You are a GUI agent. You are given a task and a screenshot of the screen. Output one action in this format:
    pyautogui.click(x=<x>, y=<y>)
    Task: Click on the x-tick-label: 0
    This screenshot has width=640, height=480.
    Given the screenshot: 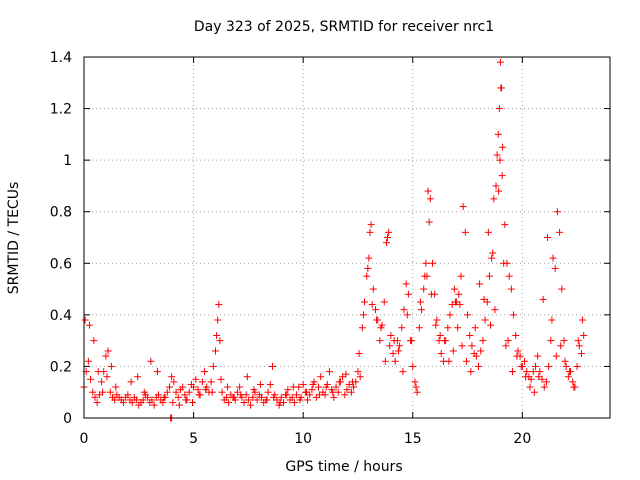 What is the action you would take?
    pyautogui.click(x=84, y=439)
    